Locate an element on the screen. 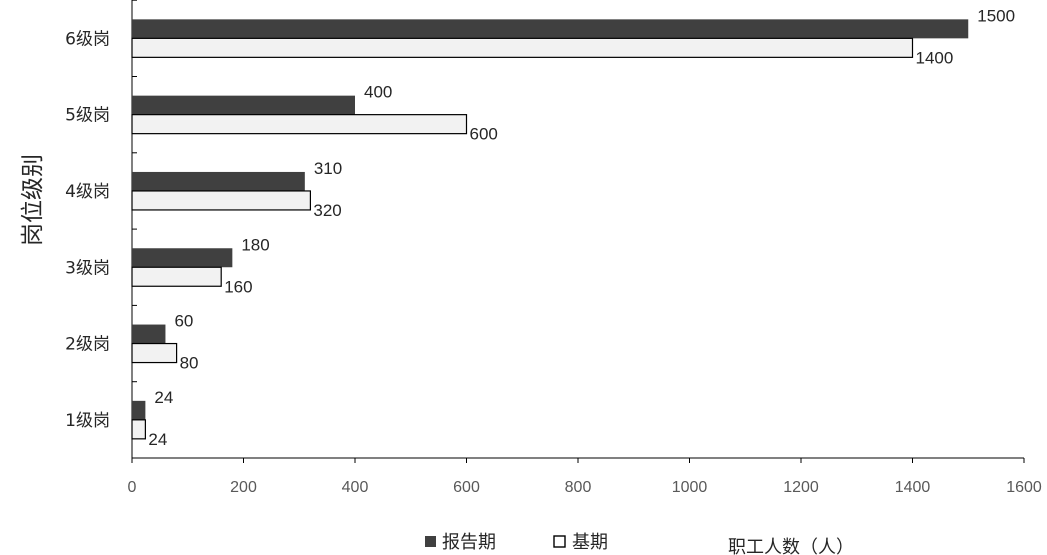  data-label-base-period: 320 is located at coordinates (327, 210).